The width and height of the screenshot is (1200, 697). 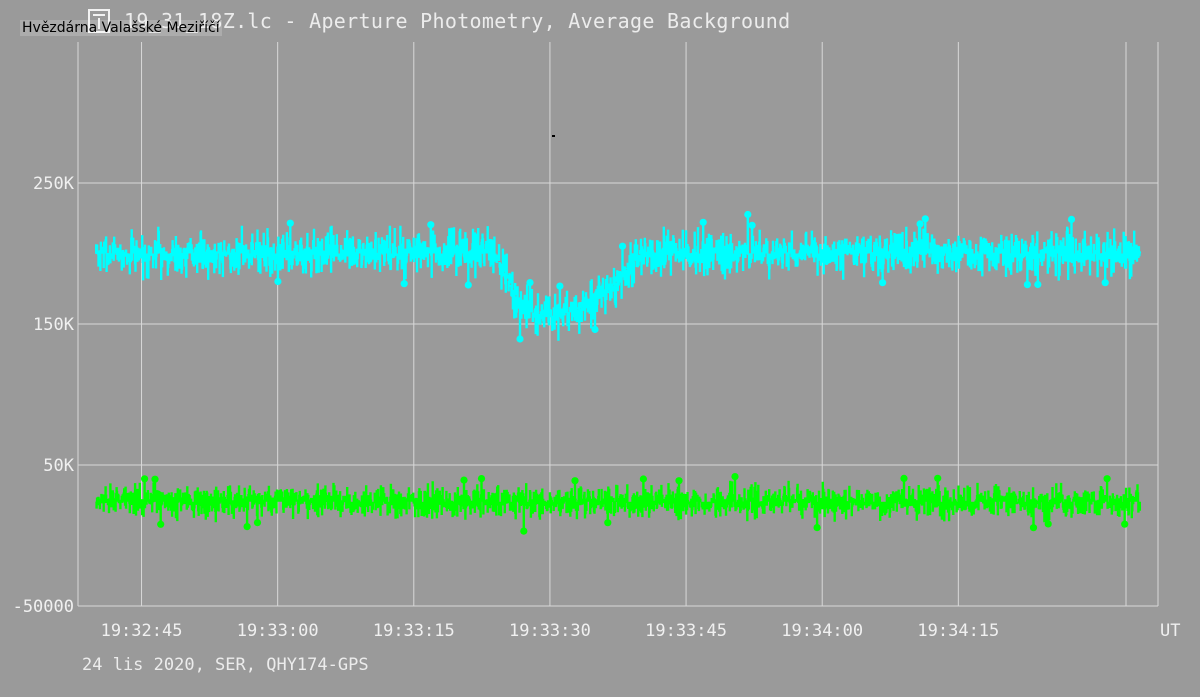 I want to click on y-axis: 250K 150K 50K -50000, so click(x=44, y=395).